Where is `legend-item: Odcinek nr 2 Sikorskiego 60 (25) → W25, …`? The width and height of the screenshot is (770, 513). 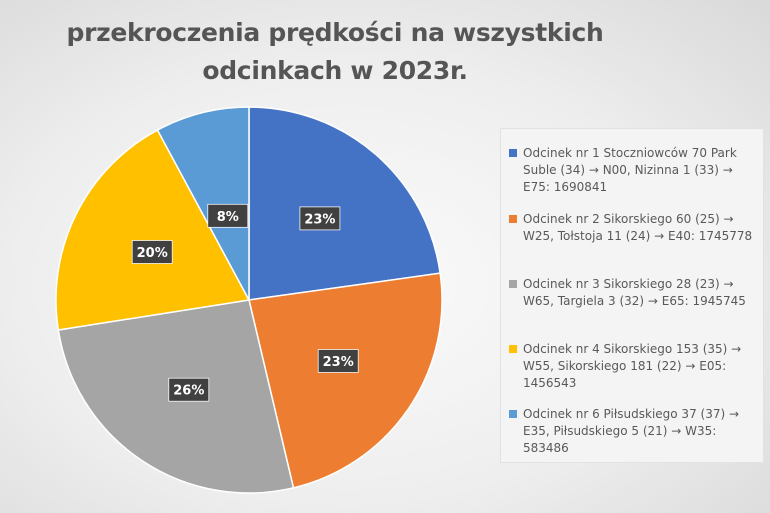
legend-item: Odcinek nr 2 Sikorskiego 60 (25) → W25, … is located at coordinates (635, 228).